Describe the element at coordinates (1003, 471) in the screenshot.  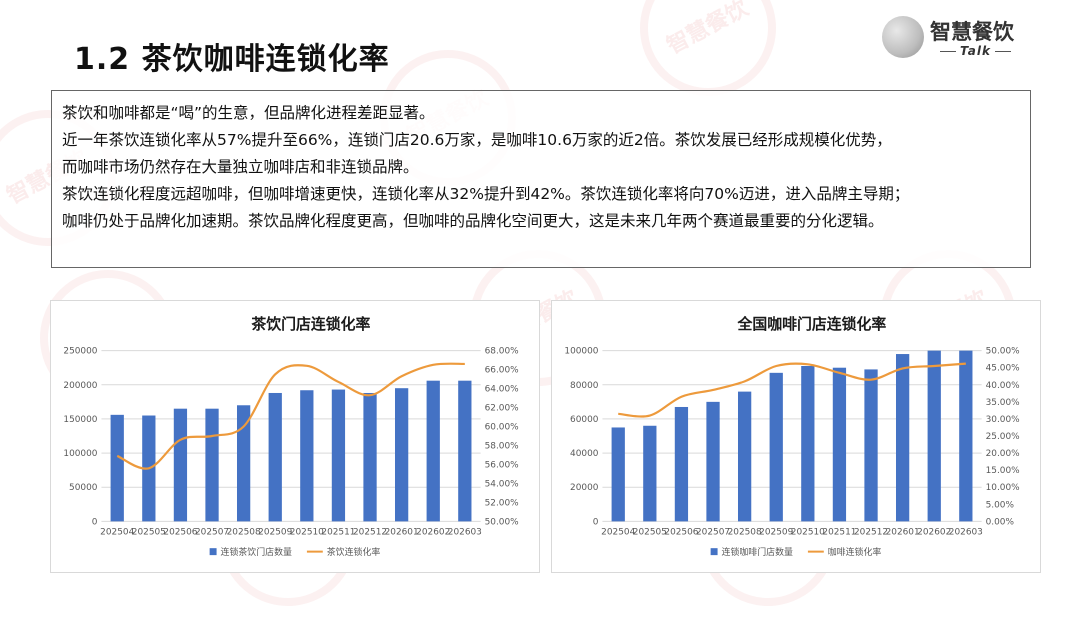
I see `y-right-tick-label: 15.00%` at that location.